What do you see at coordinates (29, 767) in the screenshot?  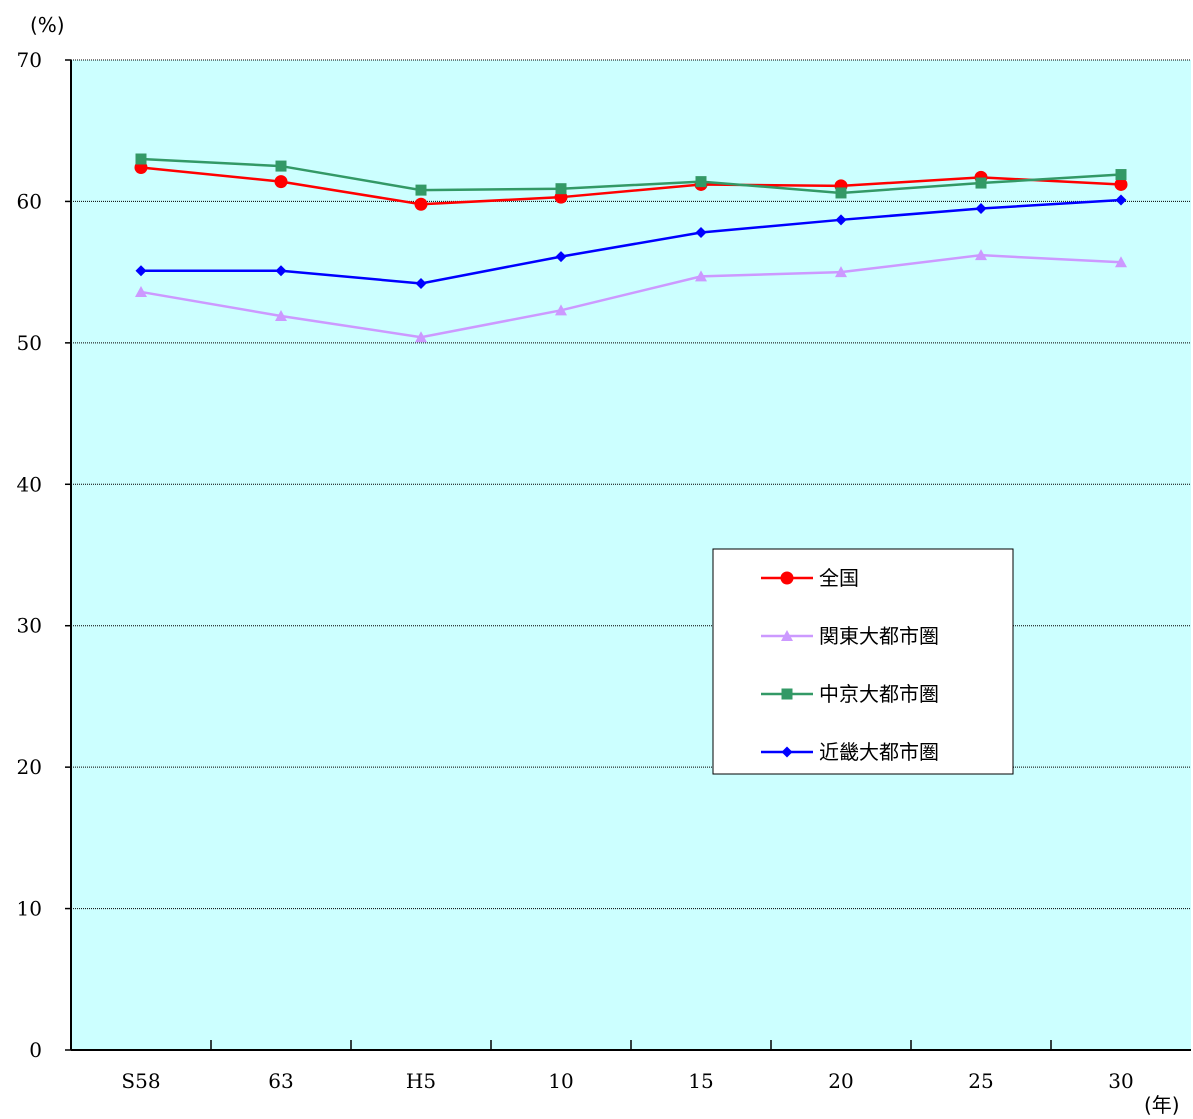 I see `y-tick-label: 20` at bounding box center [29, 767].